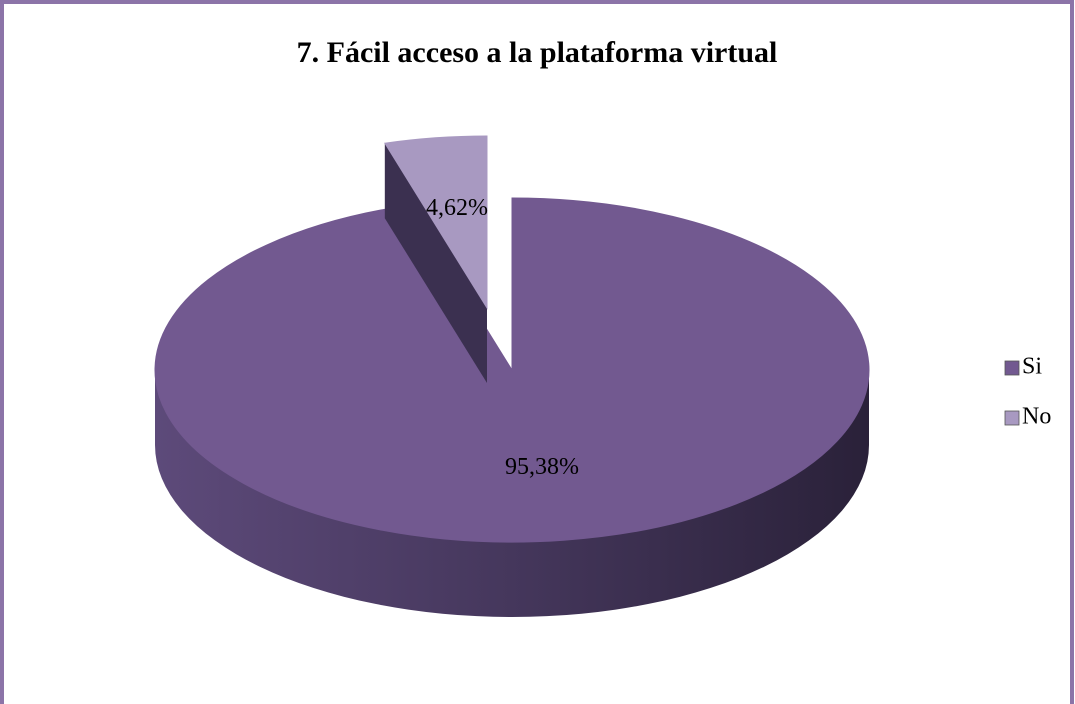  Describe the element at coordinates (537, 52) in the screenshot. I see `chart-title: 7. Fácil acceso a la plataforma virtual` at that location.